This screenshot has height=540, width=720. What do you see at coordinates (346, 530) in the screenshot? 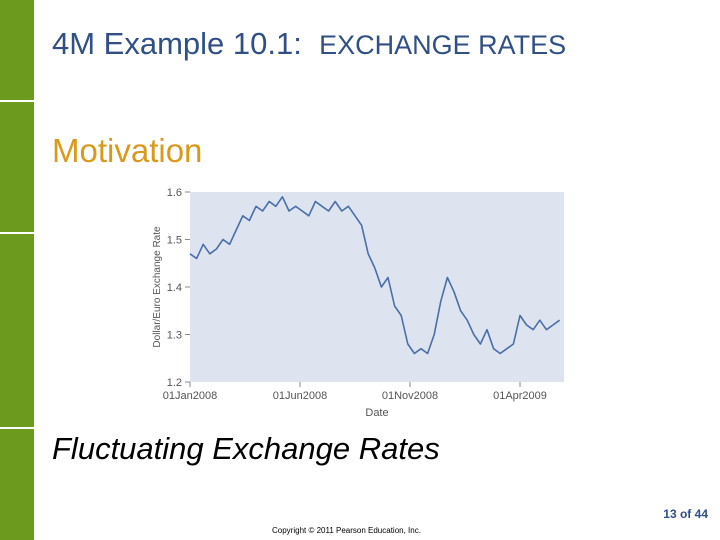
I see `copyright-notice: Copyright © 2011 Pearson Education, Inc.` at bounding box center [346, 530].